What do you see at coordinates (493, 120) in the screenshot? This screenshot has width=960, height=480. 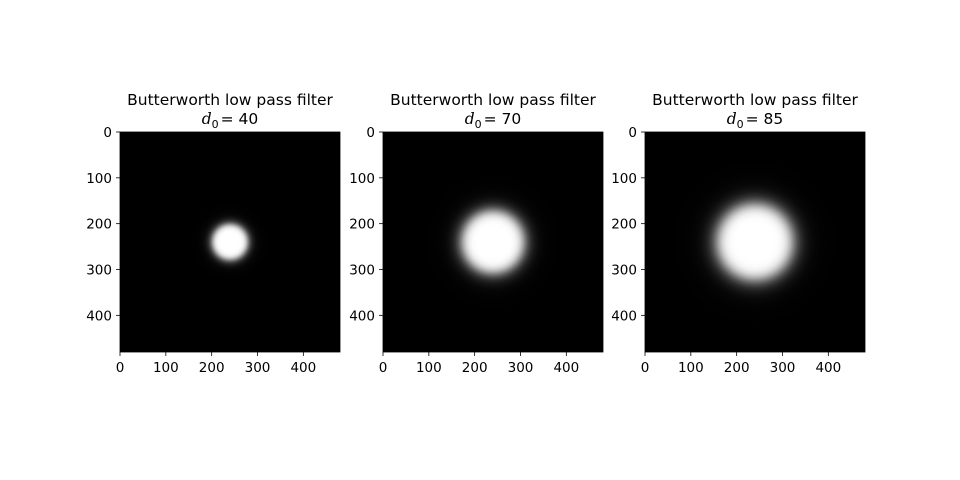 I see `chart-subtitle: d0 = 70` at bounding box center [493, 120].